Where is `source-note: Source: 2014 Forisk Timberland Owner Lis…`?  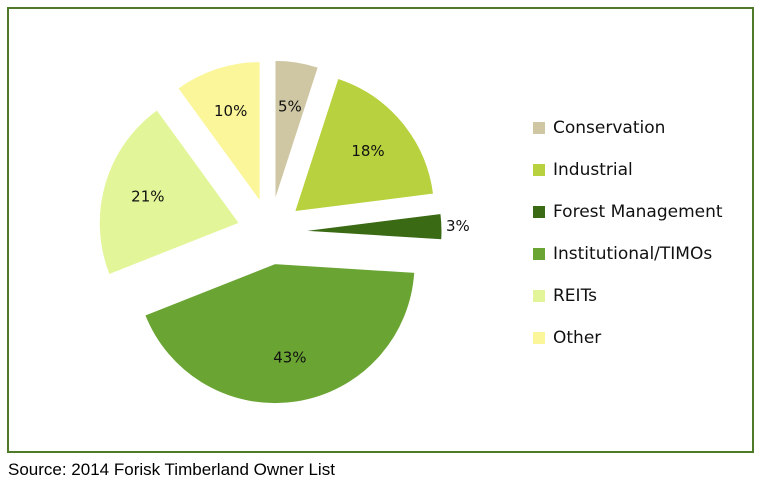
source-note: Source: 2014 Forisk Timberland Owner Lis… is located at coordinates (171, 469).